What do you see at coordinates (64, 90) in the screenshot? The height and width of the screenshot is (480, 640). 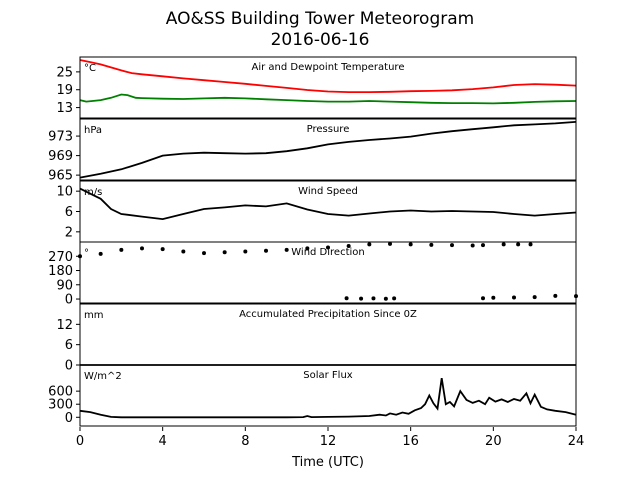 I see `y-tick-label: 19` at bounding box center [64, 90].